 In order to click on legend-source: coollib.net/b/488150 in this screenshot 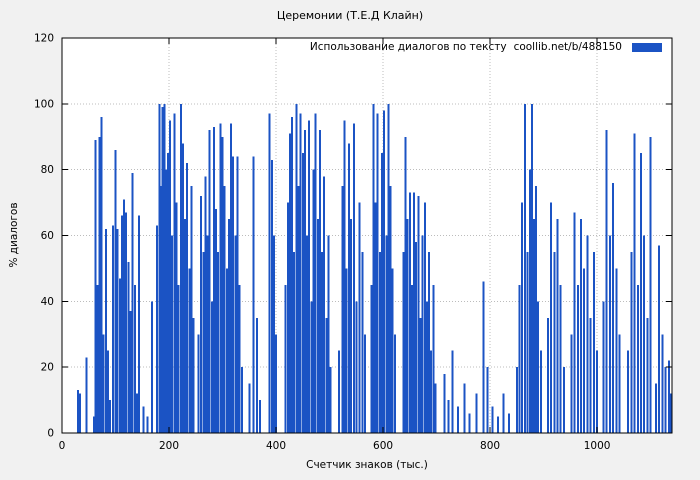, I will do `click(567, 47)`.